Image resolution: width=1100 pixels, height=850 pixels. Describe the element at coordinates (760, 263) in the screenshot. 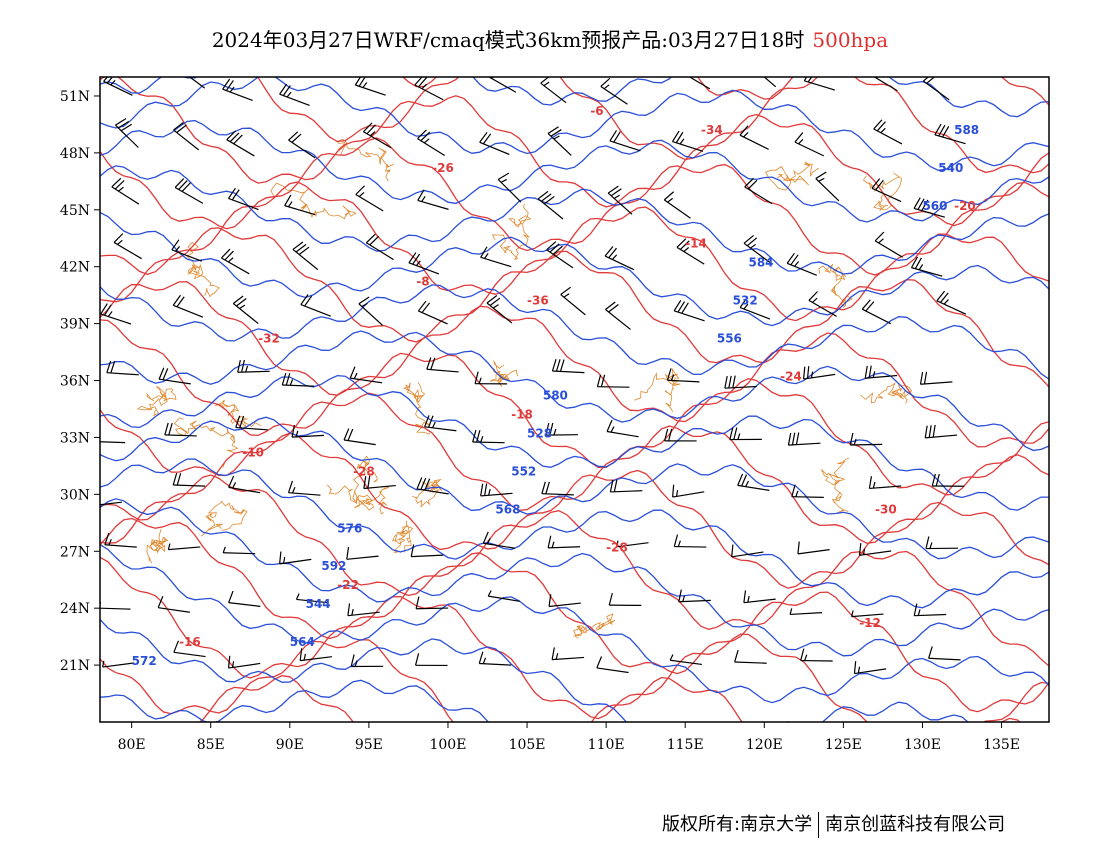

I see `height-label: 584` at that location.